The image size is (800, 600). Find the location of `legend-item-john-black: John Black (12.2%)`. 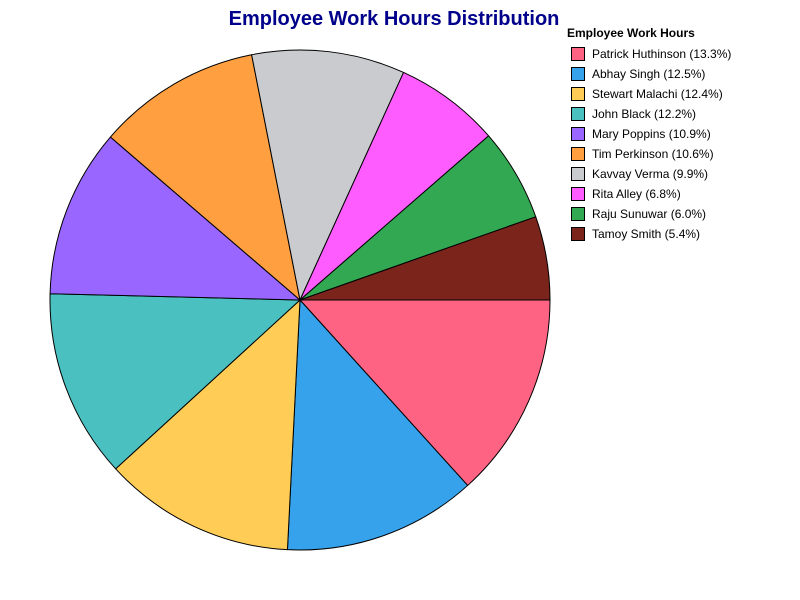

legend-item-john-black: John Black (12.2%) is located at coordinates (681, 114).